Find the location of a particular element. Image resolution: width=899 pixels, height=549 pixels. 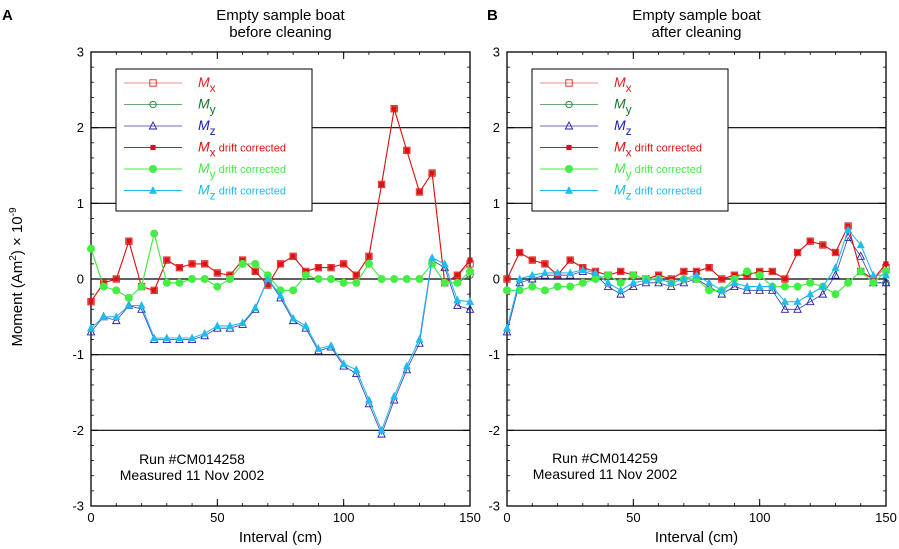

panel-letter: A is located at coordinates (7, 15).